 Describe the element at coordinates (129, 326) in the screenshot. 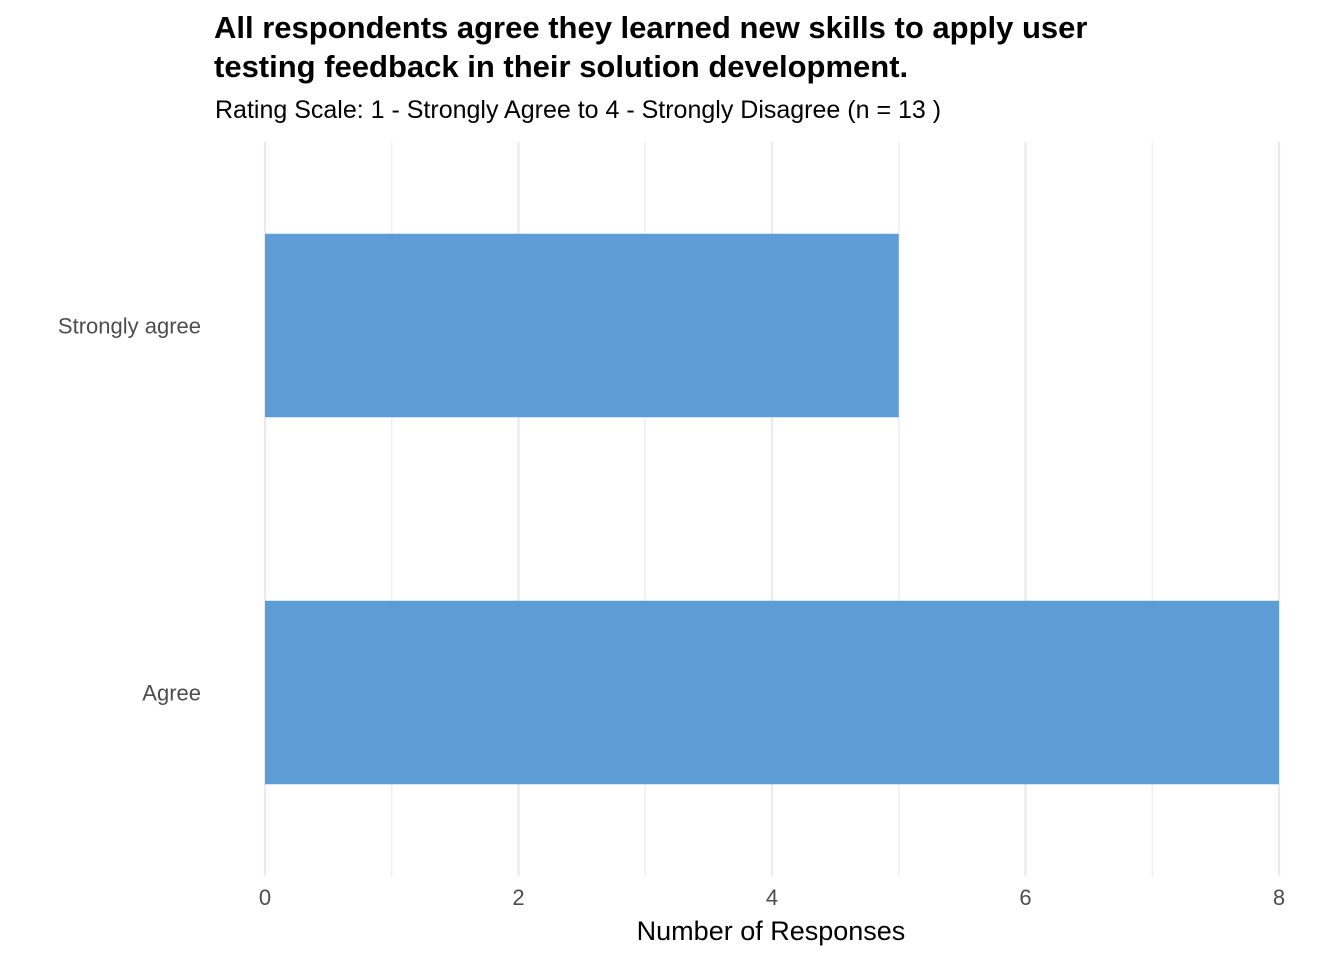

I see `y-tick-label: Strongly agree` at that location.